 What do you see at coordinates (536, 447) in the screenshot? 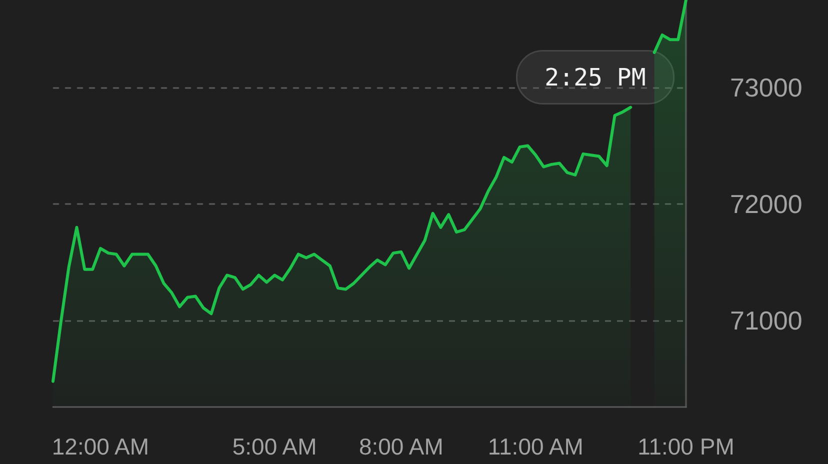
I see `x-tick-label: 11:00 AM` at bounding box center [536, 447].